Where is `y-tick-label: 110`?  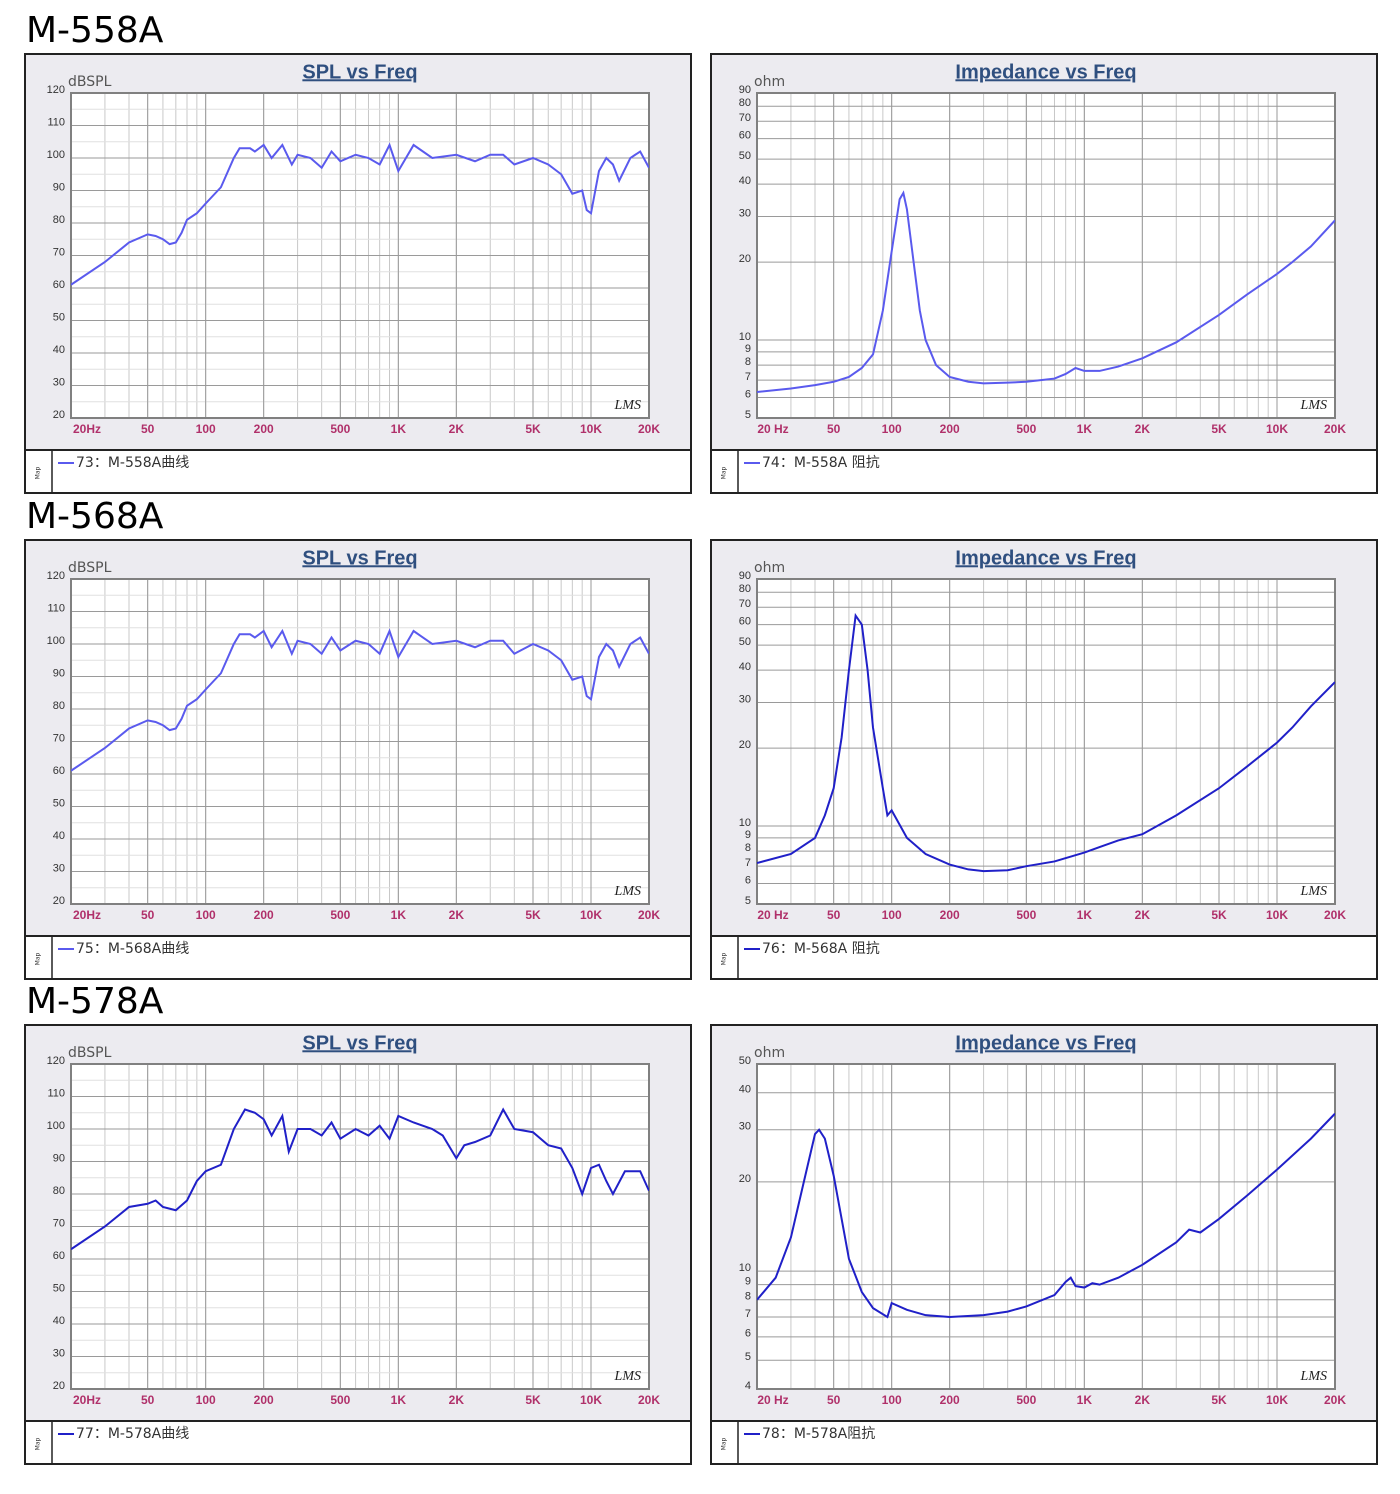
y-tick-label: 110 is located at coordinates (56, 608).